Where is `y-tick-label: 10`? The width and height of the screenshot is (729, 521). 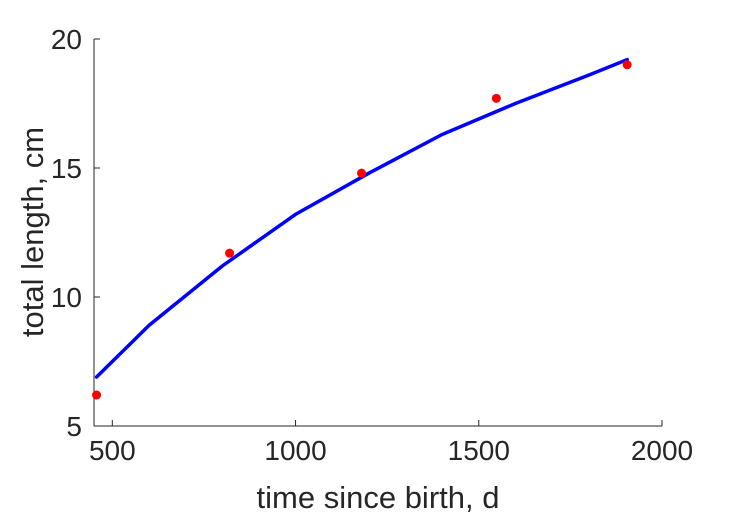 y-tick-label: 10 is located at coordinates (66, 297).